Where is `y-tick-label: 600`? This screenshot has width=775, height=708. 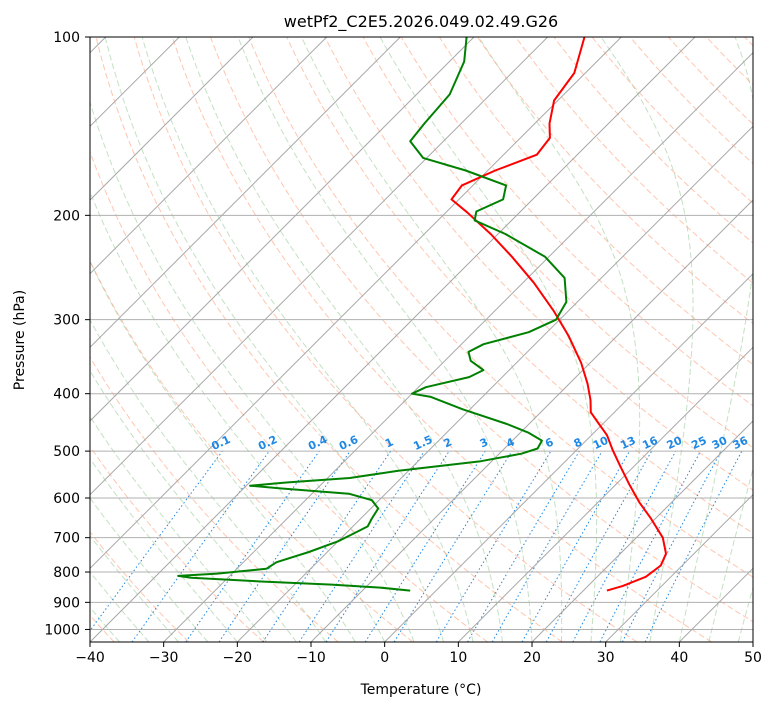
y-tick-label: 600 is located at coordinates (66, 499).